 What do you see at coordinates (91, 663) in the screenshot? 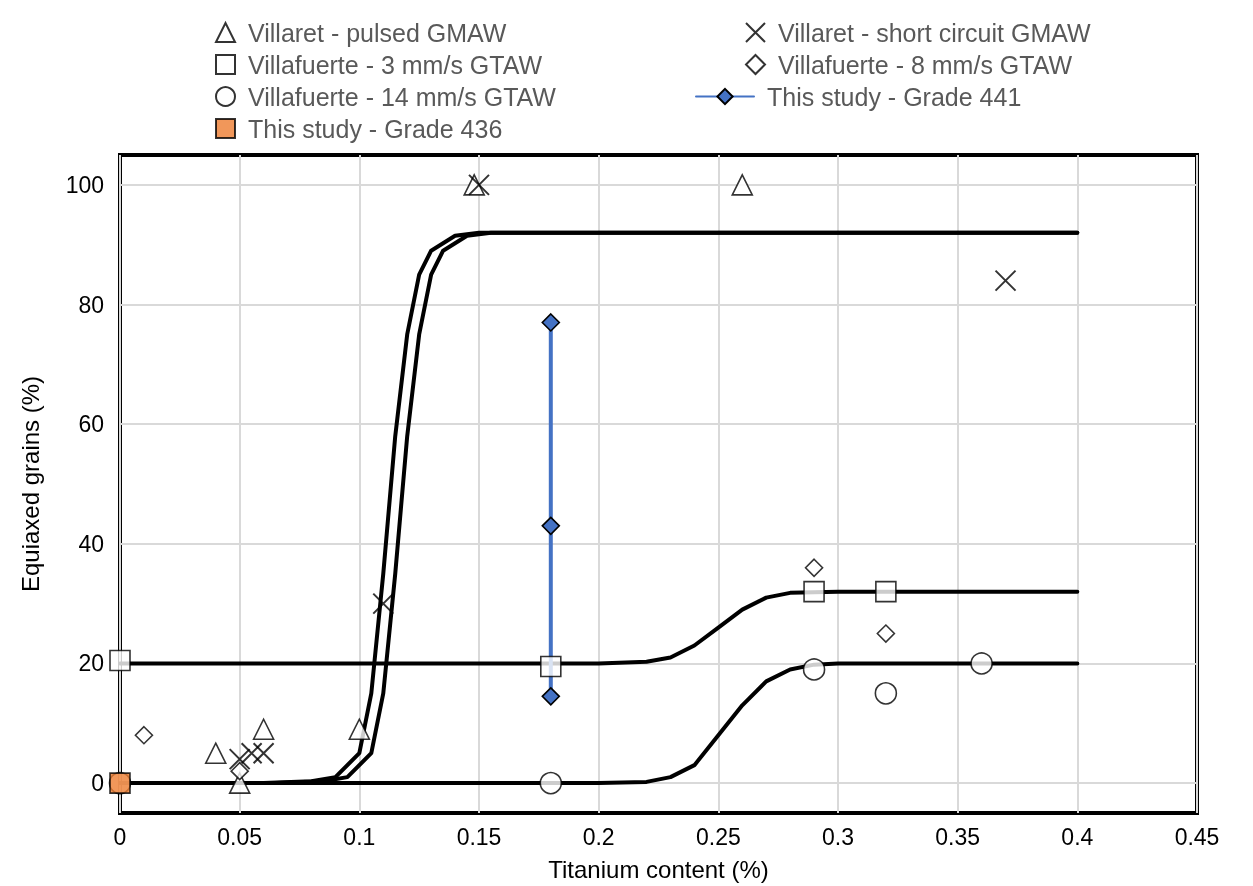
I see `y-tick-label: 20` at bounding box center [91, 663].